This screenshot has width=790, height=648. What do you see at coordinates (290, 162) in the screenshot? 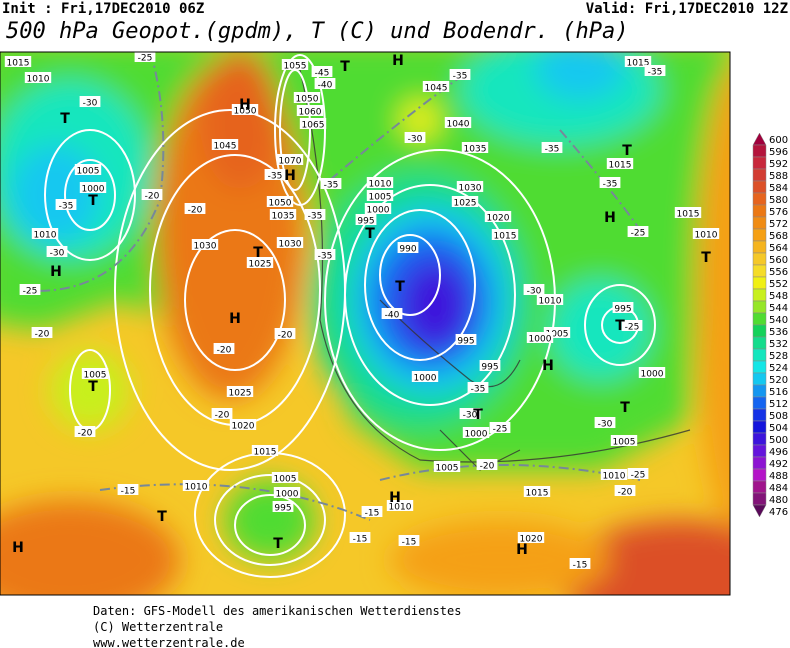
I see `isobar-label: 1070` at bounding box center [290, 162].